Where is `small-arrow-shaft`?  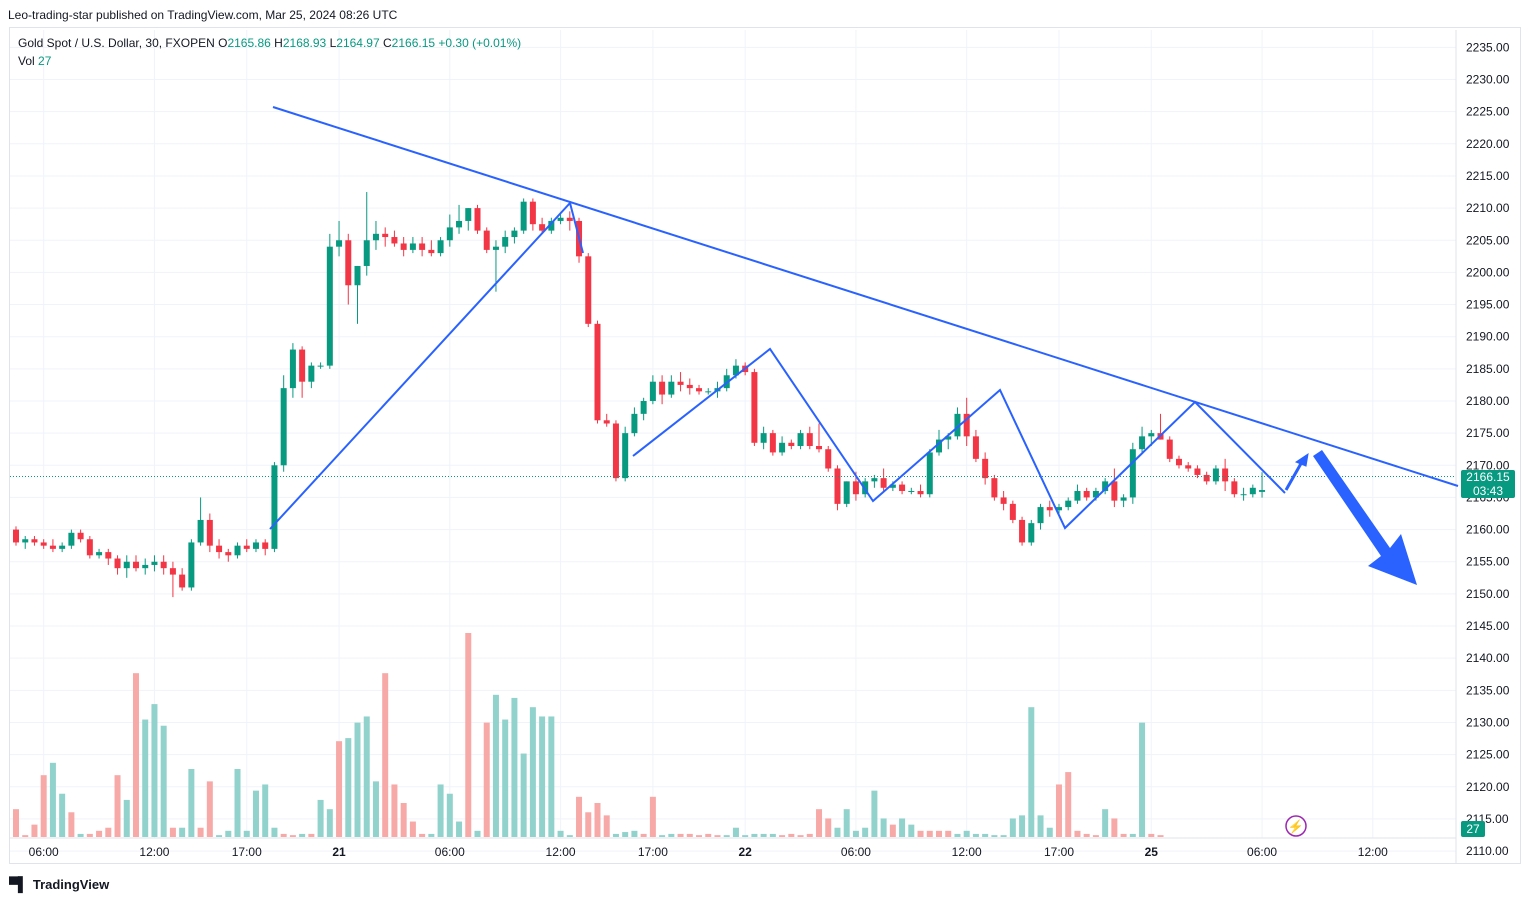 small-arrow-shaft is located at coordinates (1294, 475).